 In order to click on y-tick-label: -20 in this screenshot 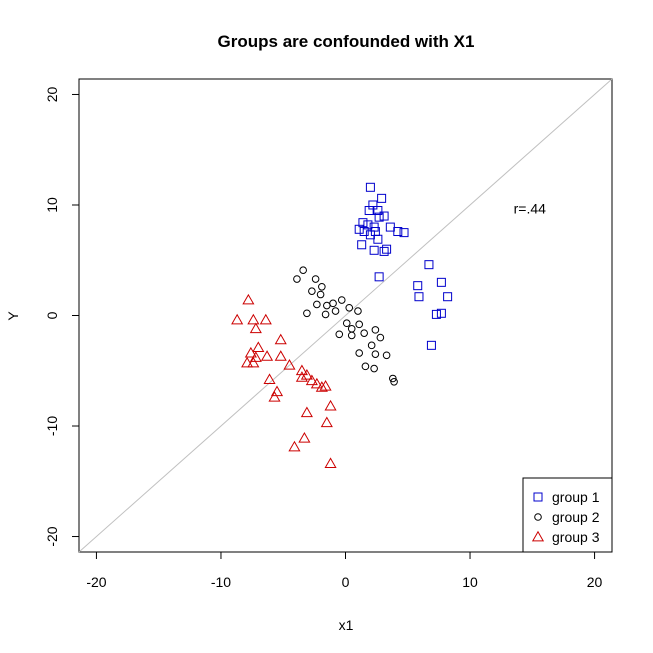, I will do `click(52, 536)`.